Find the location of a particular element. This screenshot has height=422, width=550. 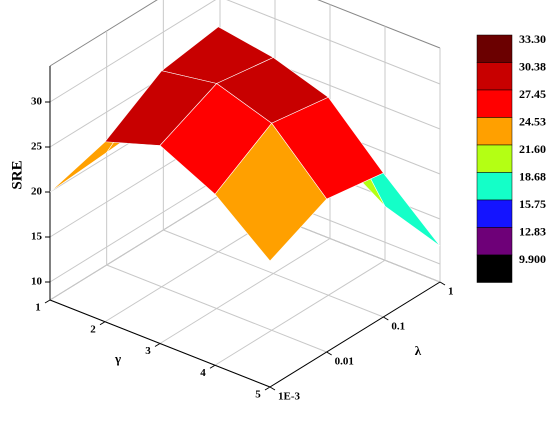

colorbar-label: 12.83 is located at coordinates (532, 231).